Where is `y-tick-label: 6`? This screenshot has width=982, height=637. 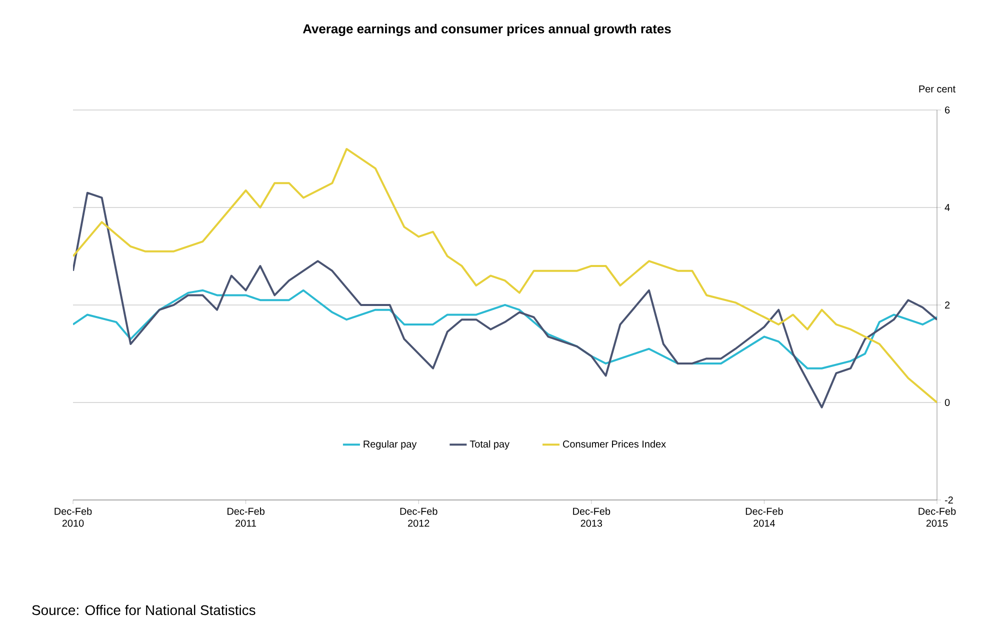
y-tick-label: 6 is located at coordinates (947, 110).